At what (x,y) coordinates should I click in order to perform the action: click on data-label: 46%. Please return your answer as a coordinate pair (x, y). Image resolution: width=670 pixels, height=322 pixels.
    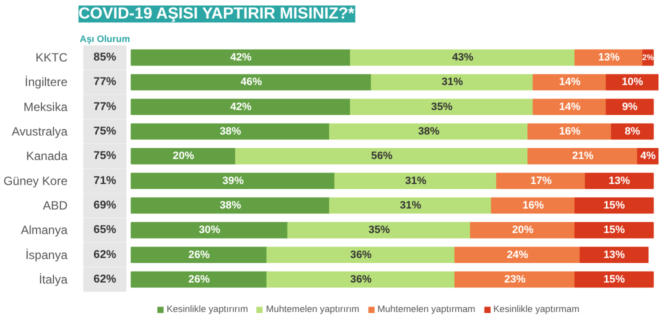
    Looking at the image, I should click on (251, 82).